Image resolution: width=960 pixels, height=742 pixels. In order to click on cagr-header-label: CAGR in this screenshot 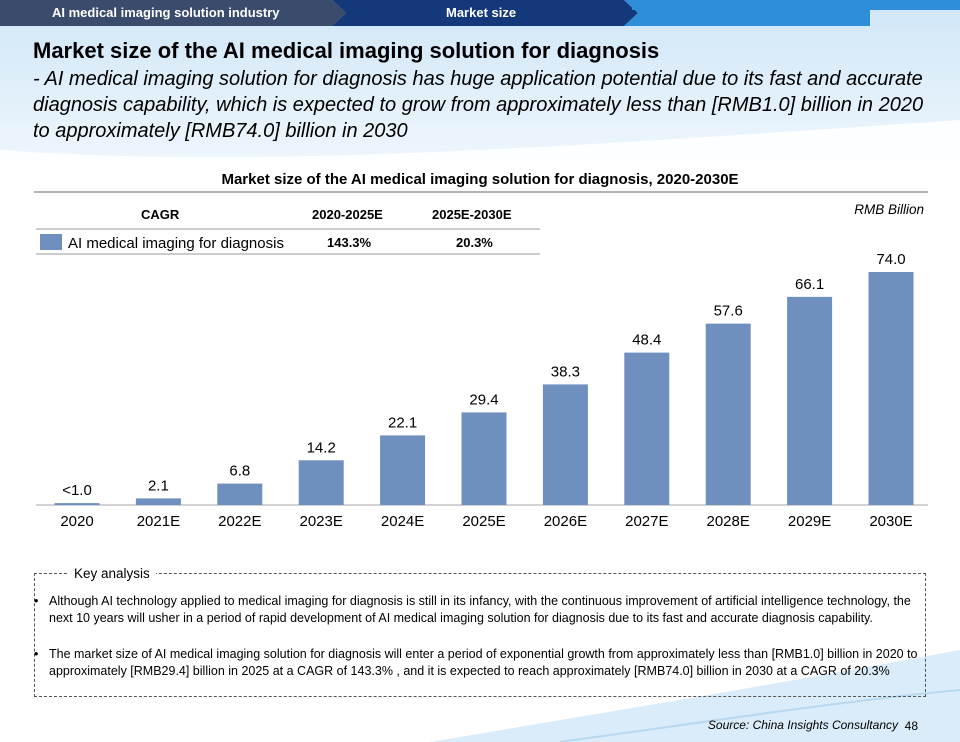, I will do `click(160, 214)`.